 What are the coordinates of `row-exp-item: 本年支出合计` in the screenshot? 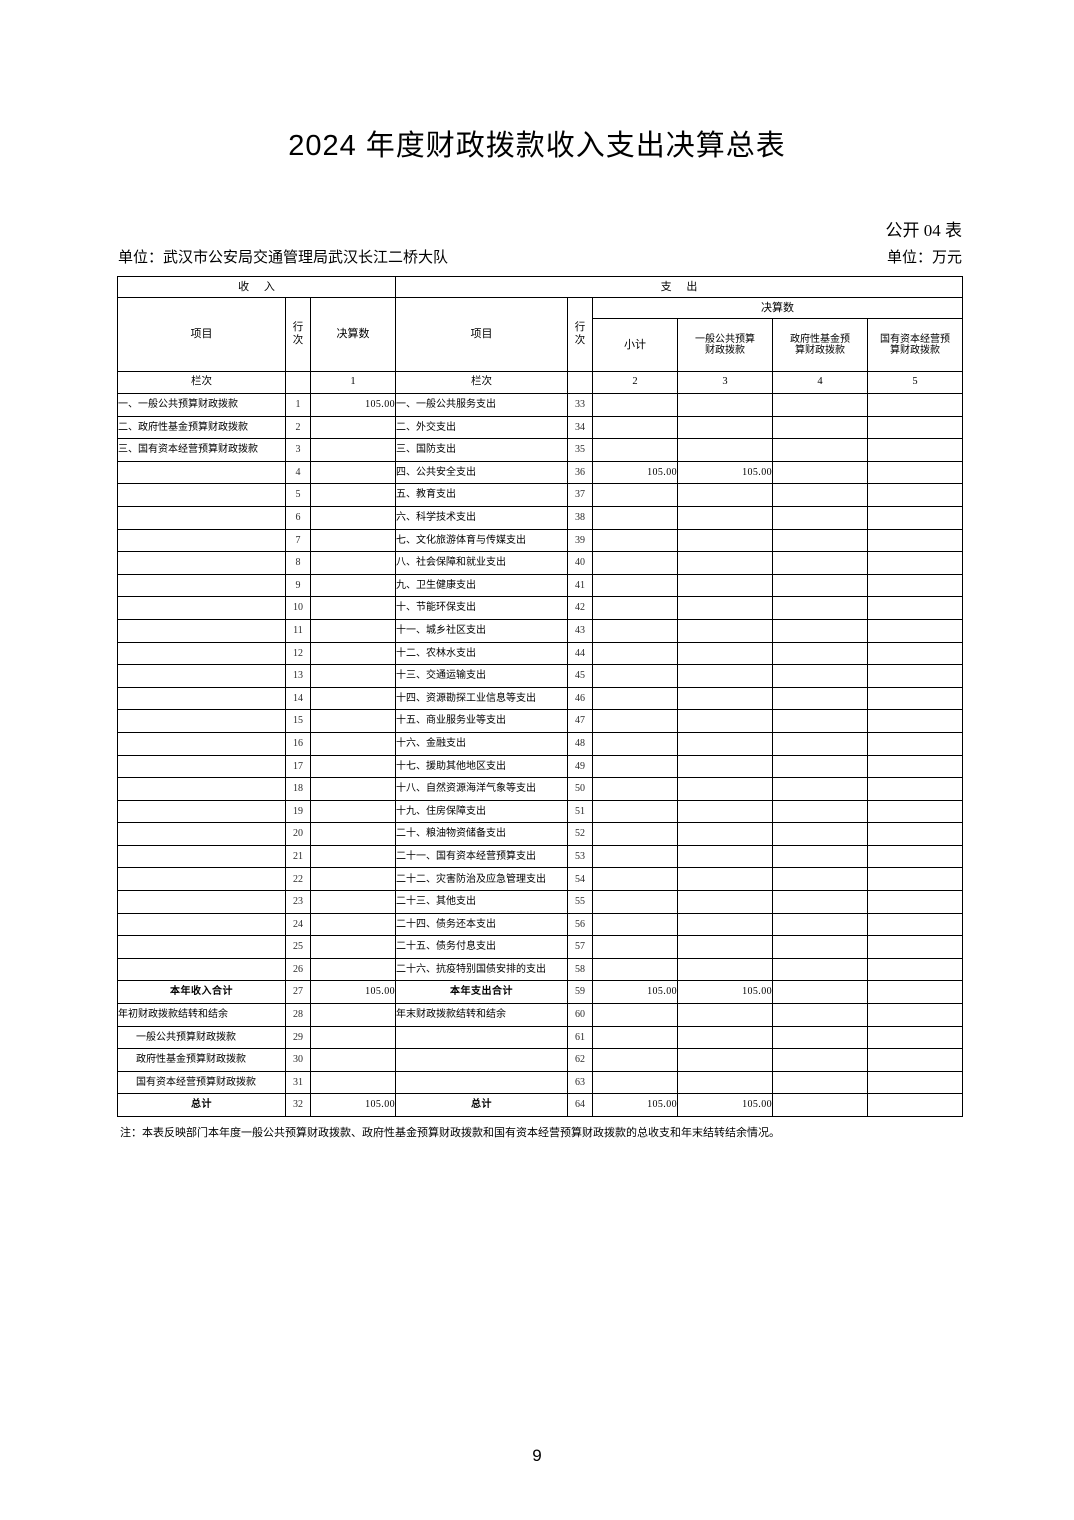 It's located at (482, 992).